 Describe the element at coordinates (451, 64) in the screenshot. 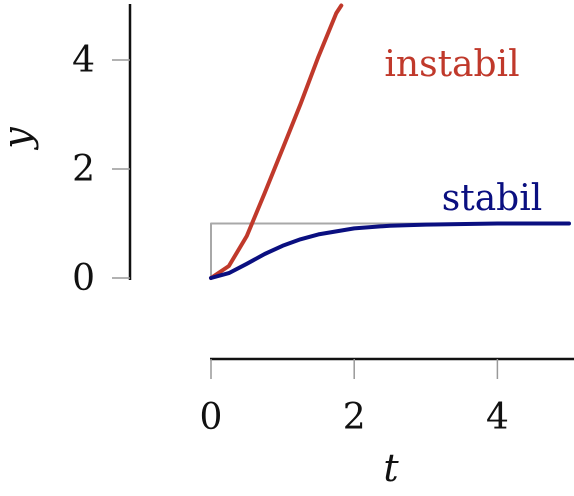

I see `series-label-instabil: instabil` at that location.